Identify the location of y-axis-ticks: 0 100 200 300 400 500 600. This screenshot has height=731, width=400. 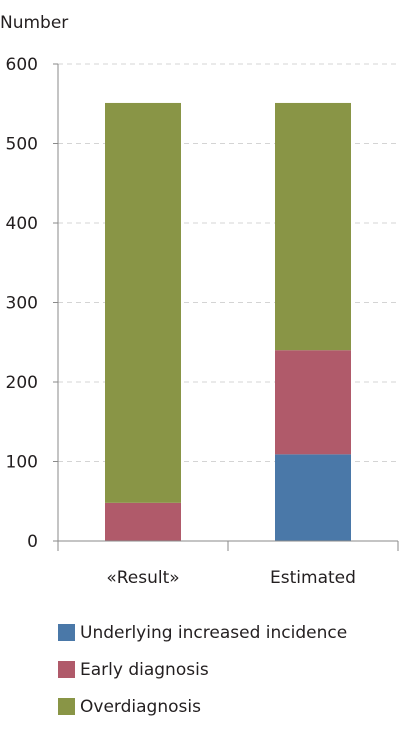
(32, 303).